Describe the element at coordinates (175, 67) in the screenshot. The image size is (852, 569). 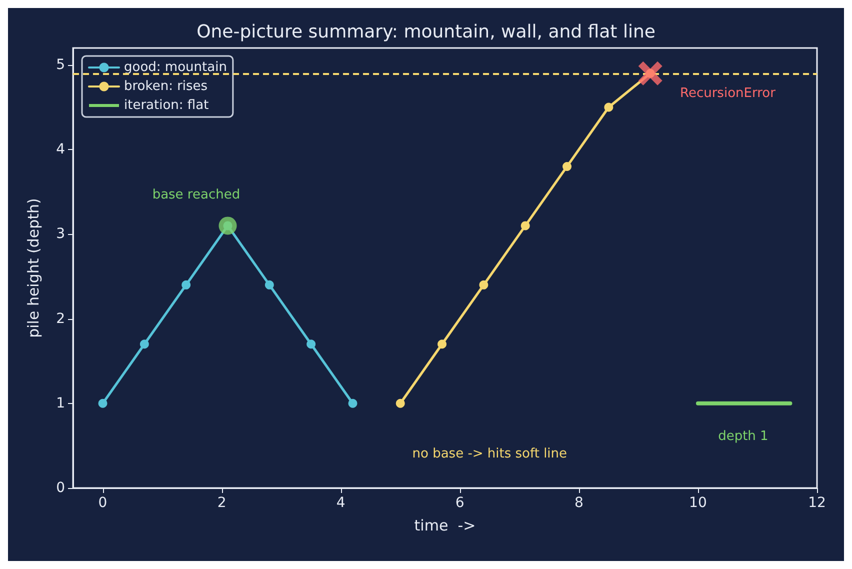
I see `legend-label: good: mountain` at that location.